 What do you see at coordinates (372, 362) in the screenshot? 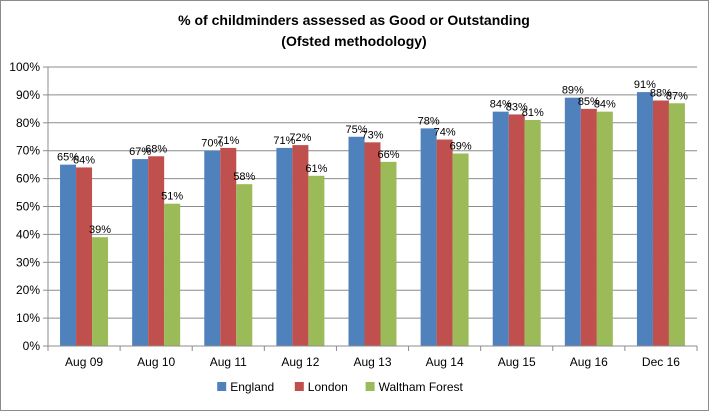
I see `x-tick-label: Aug 13` at bounding box center [372, 362].